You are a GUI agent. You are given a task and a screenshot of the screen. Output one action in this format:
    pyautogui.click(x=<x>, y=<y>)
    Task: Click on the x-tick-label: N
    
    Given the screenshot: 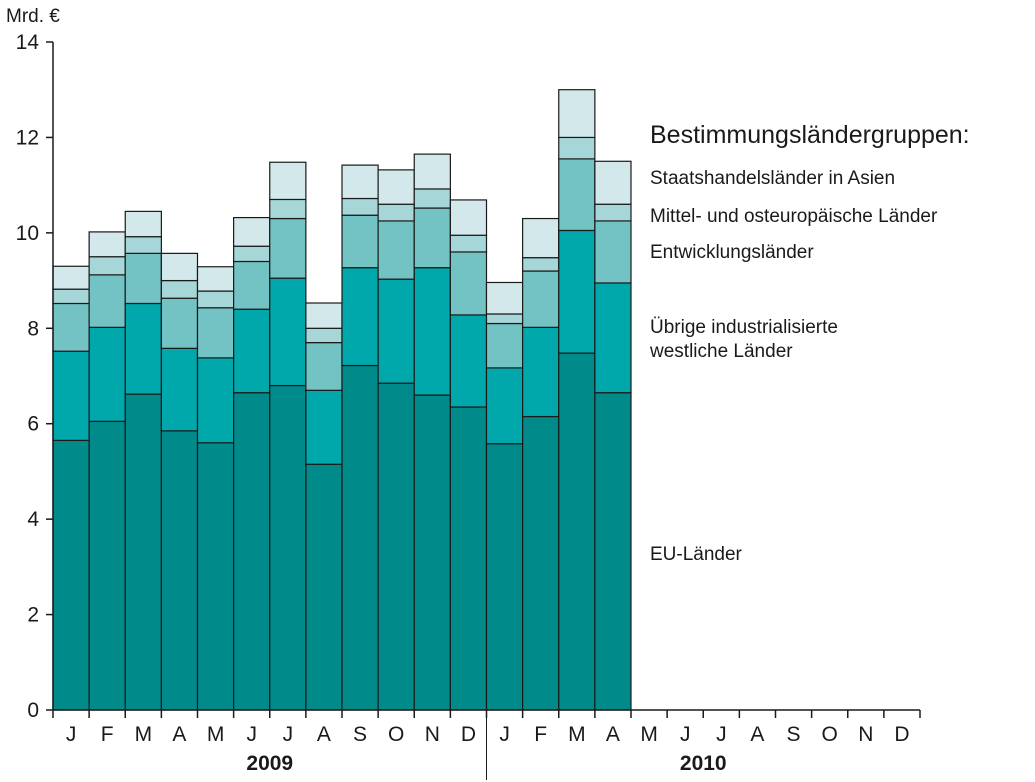 What is the action you would take?
    pyautogui.click(x=432, y=734)
    